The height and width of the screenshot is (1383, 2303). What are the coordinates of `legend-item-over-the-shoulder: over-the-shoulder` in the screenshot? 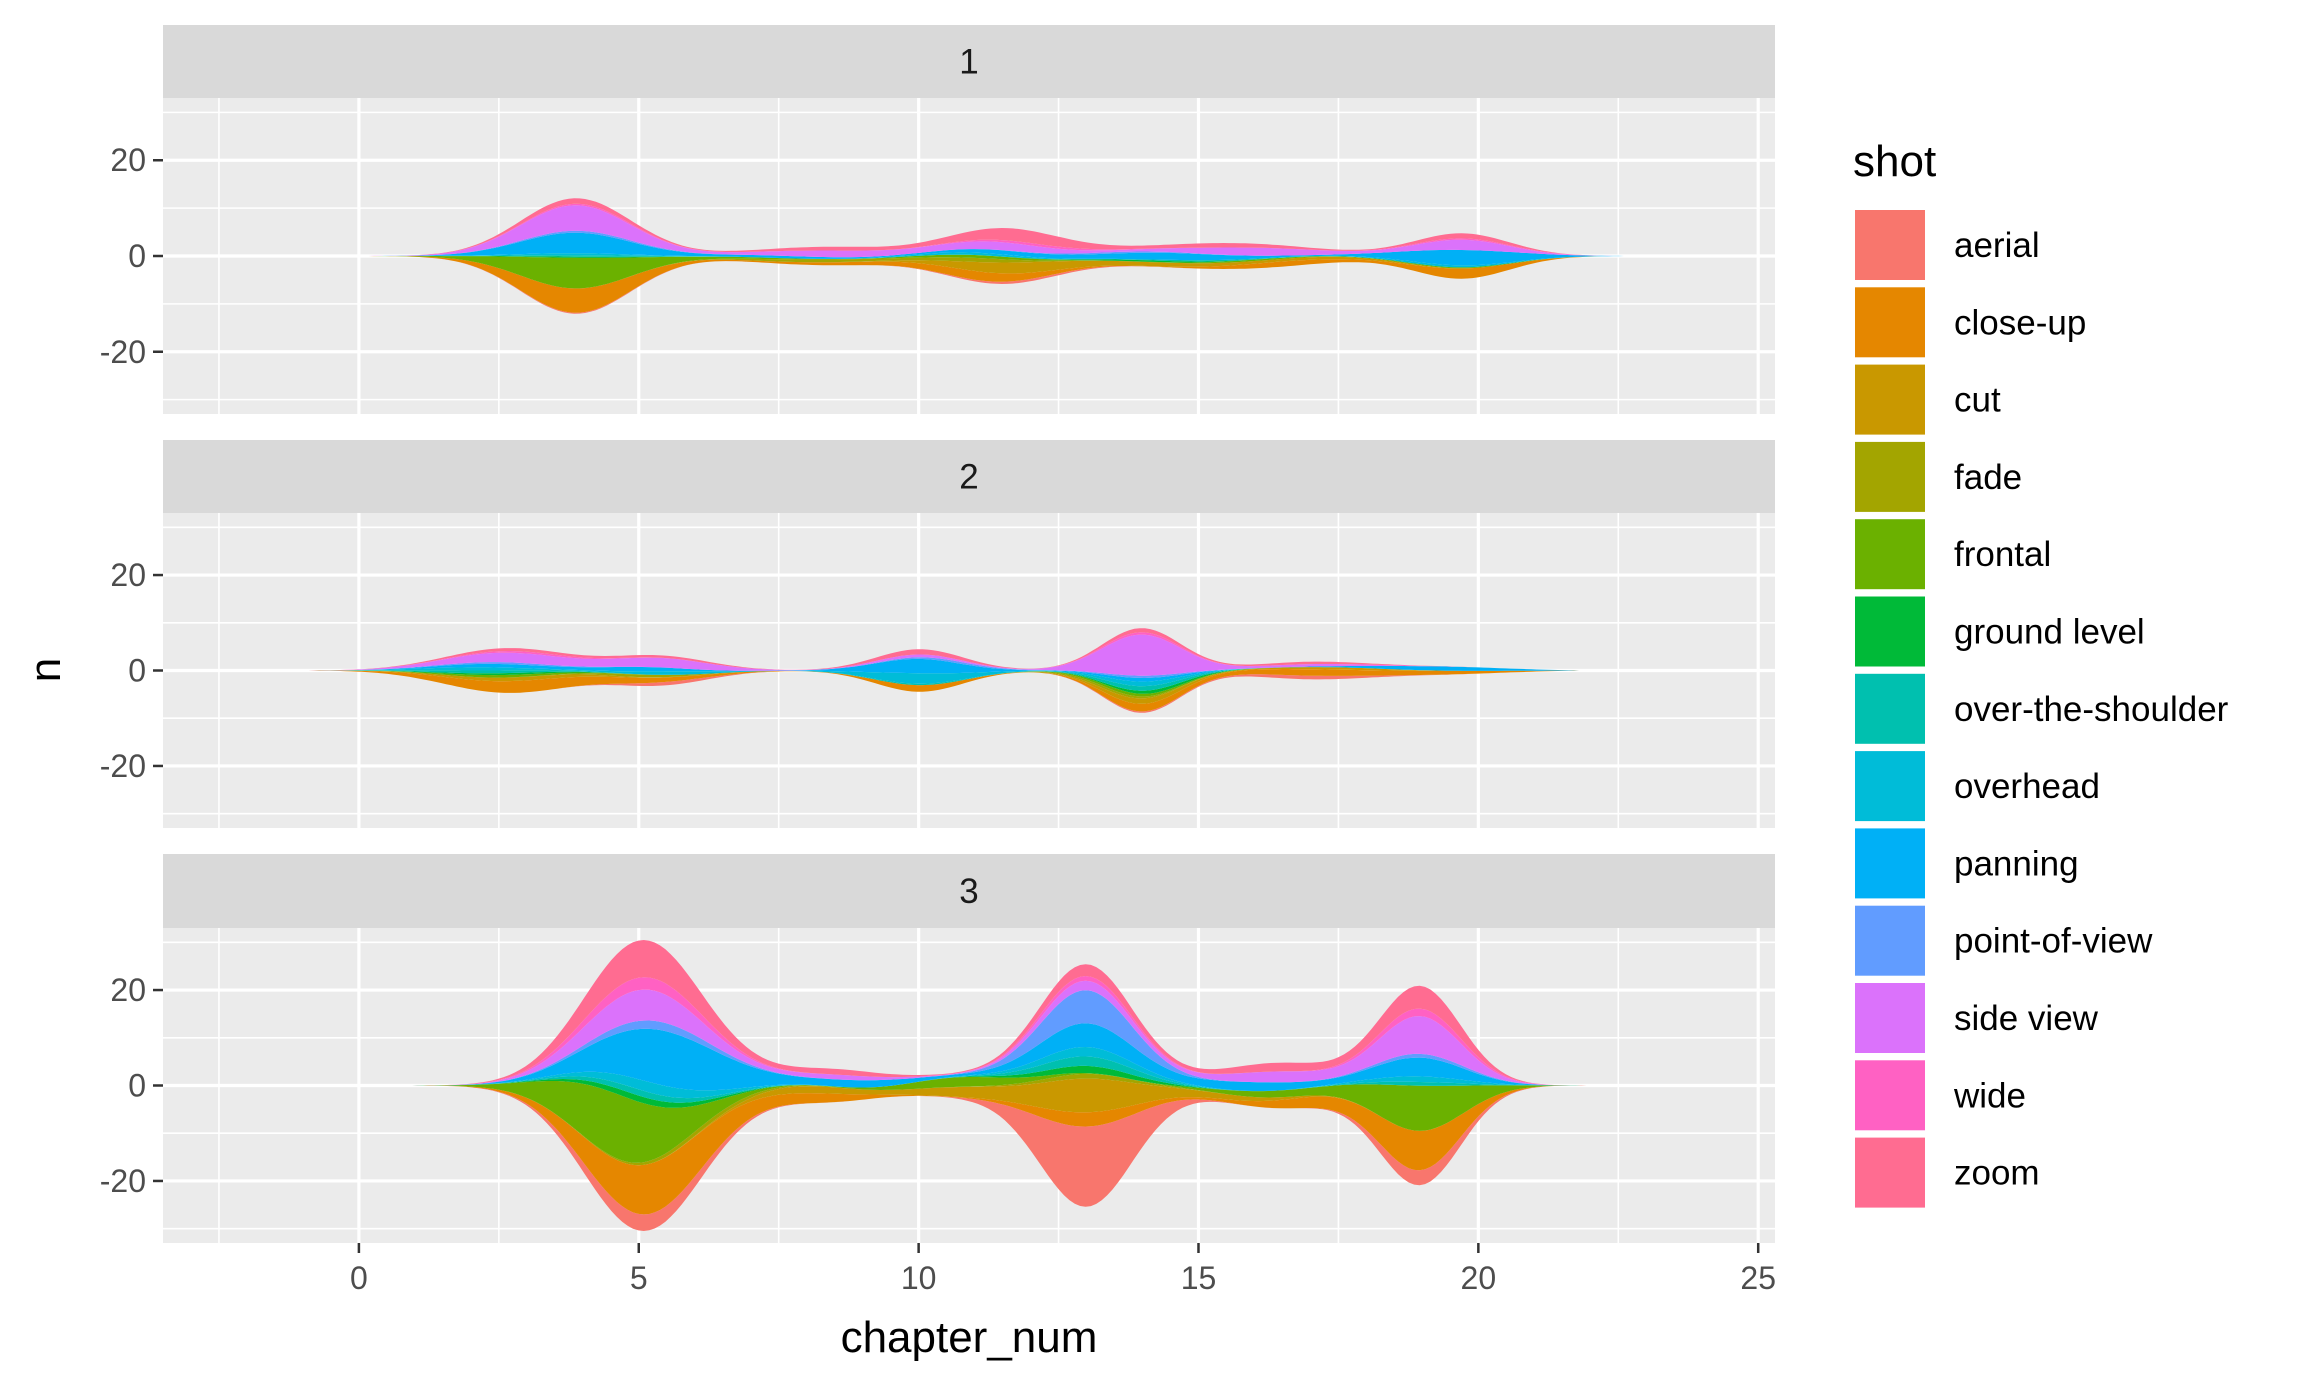 It's located at (2042, 708).